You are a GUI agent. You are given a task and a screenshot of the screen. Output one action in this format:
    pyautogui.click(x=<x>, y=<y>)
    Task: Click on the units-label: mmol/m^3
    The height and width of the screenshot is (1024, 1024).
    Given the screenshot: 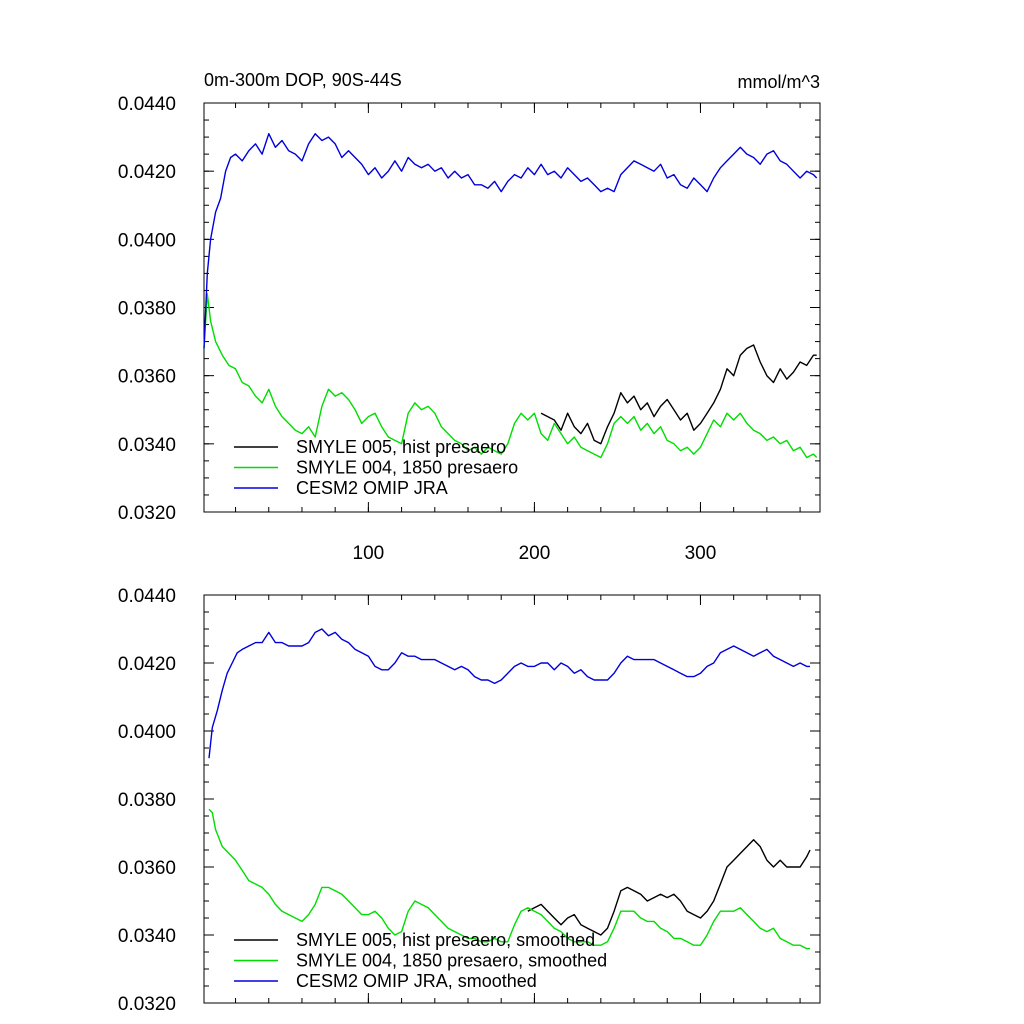 What is the action you would take?
    pyautogui.click(x=779, y=82)
    